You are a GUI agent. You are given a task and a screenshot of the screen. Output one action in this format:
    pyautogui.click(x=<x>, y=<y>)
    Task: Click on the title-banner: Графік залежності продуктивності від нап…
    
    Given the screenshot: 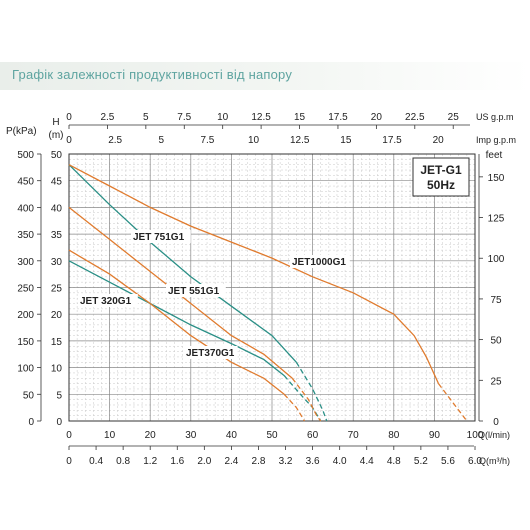 What is the action you would take?
    pyautogui.click(x=265, y=76)
    